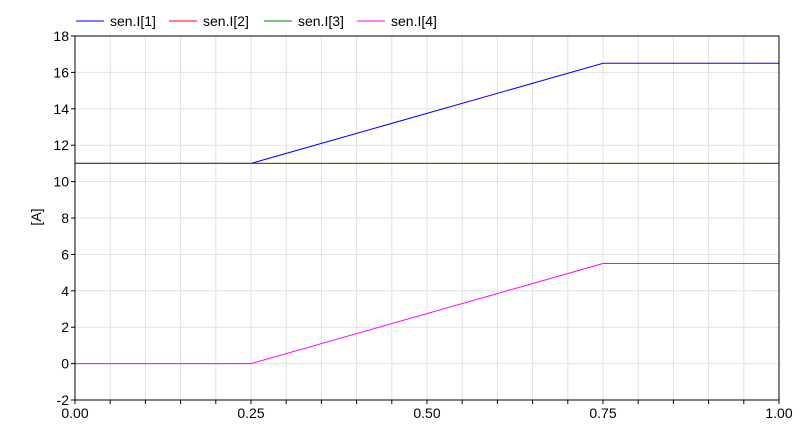  I want to click on legend-item-2: sen.I[2], so click(209, 21).